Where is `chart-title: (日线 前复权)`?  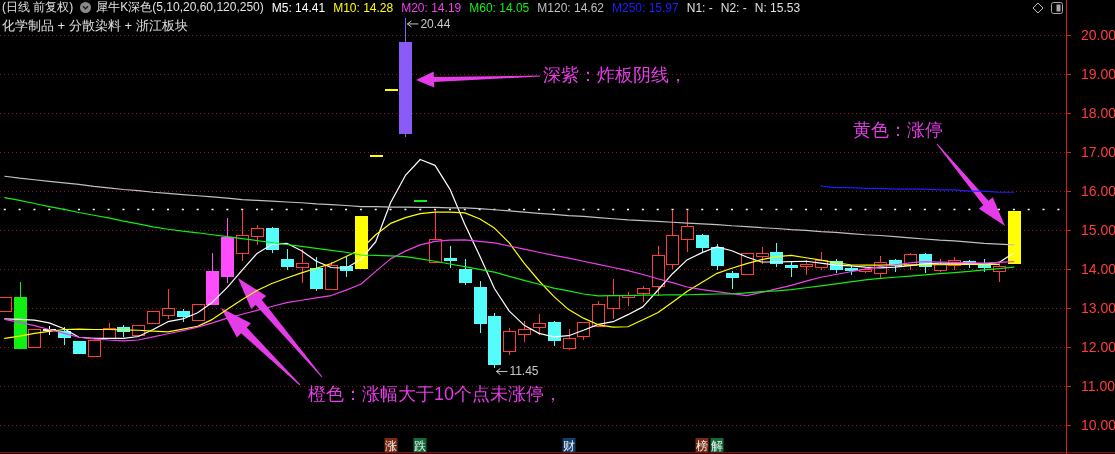
chart-title: (日线 前复权) is located at coordinates (38, 8).